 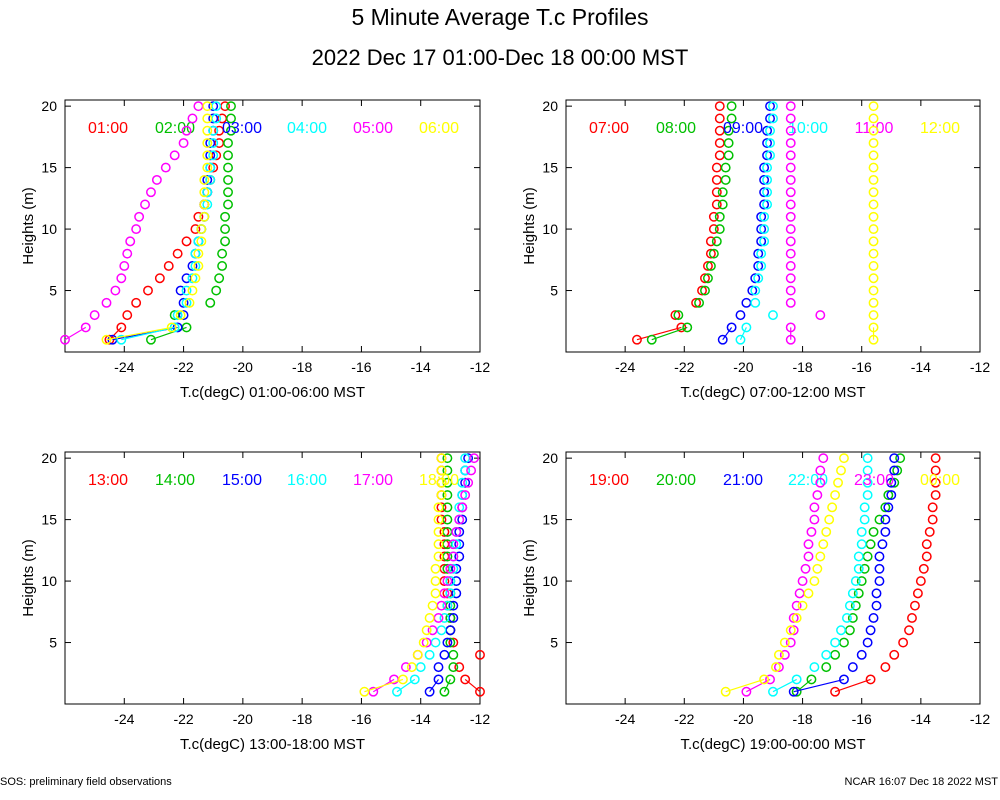 What do you see at coordinates (49, 581) in the screenshot?
I see `y-tick-label: 10` at bounding box center [49, 581].